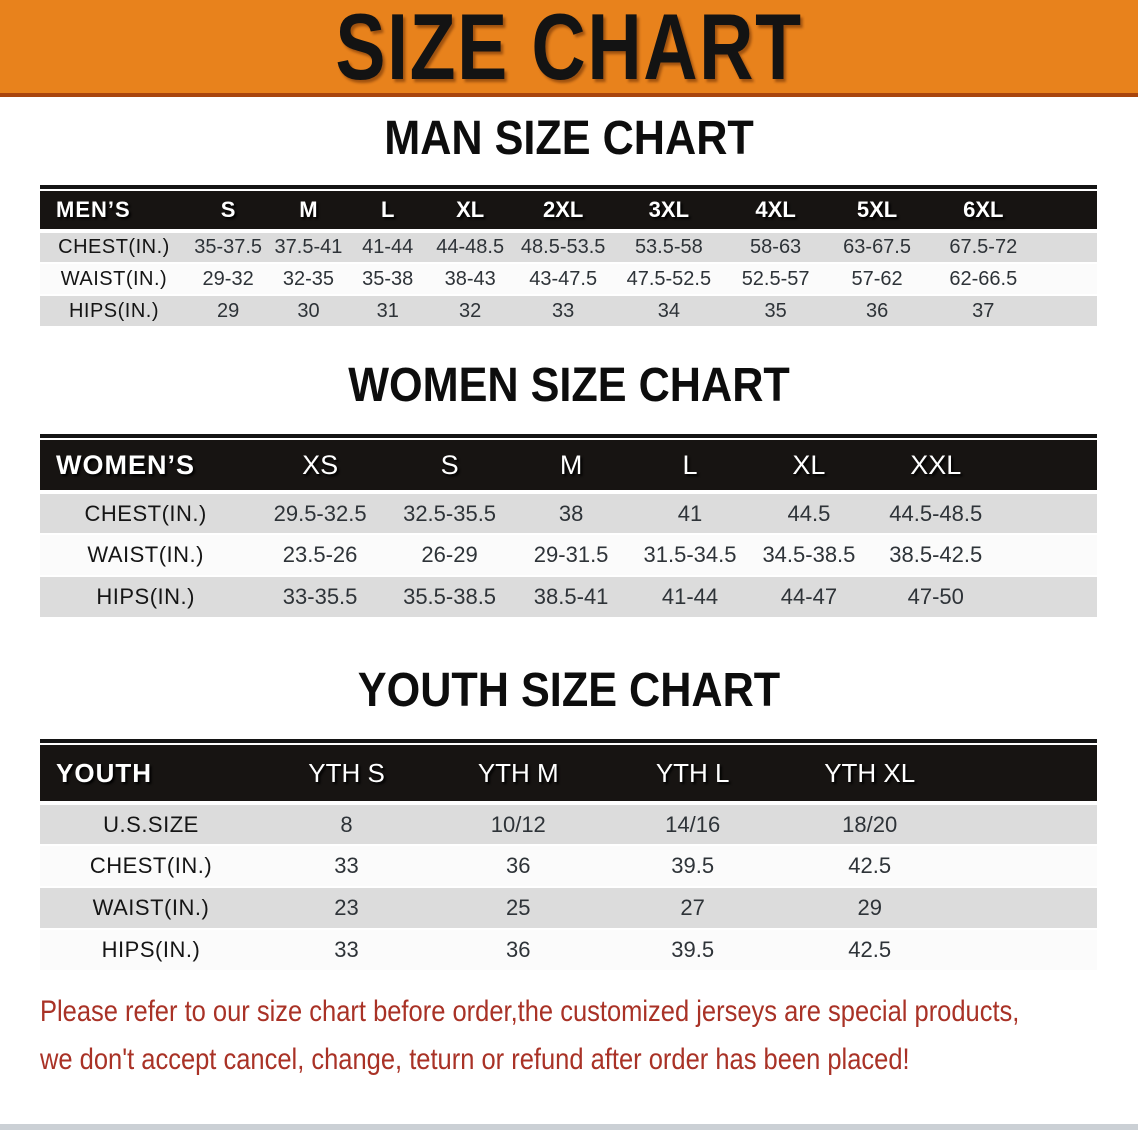  Describe the element at coordinates (470, 311) in the screenshot. I see `size-cell: 32` at that location.